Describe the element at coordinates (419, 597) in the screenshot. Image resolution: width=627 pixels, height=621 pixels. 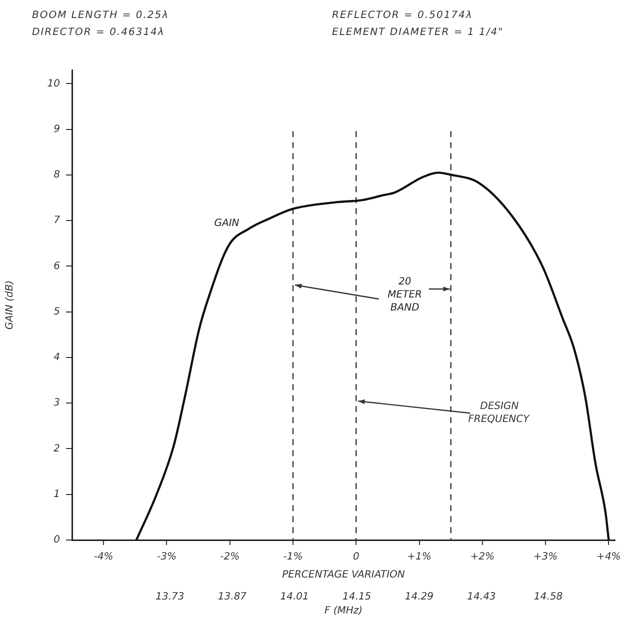
I see `x2-tick-label: 14.29` at that location.